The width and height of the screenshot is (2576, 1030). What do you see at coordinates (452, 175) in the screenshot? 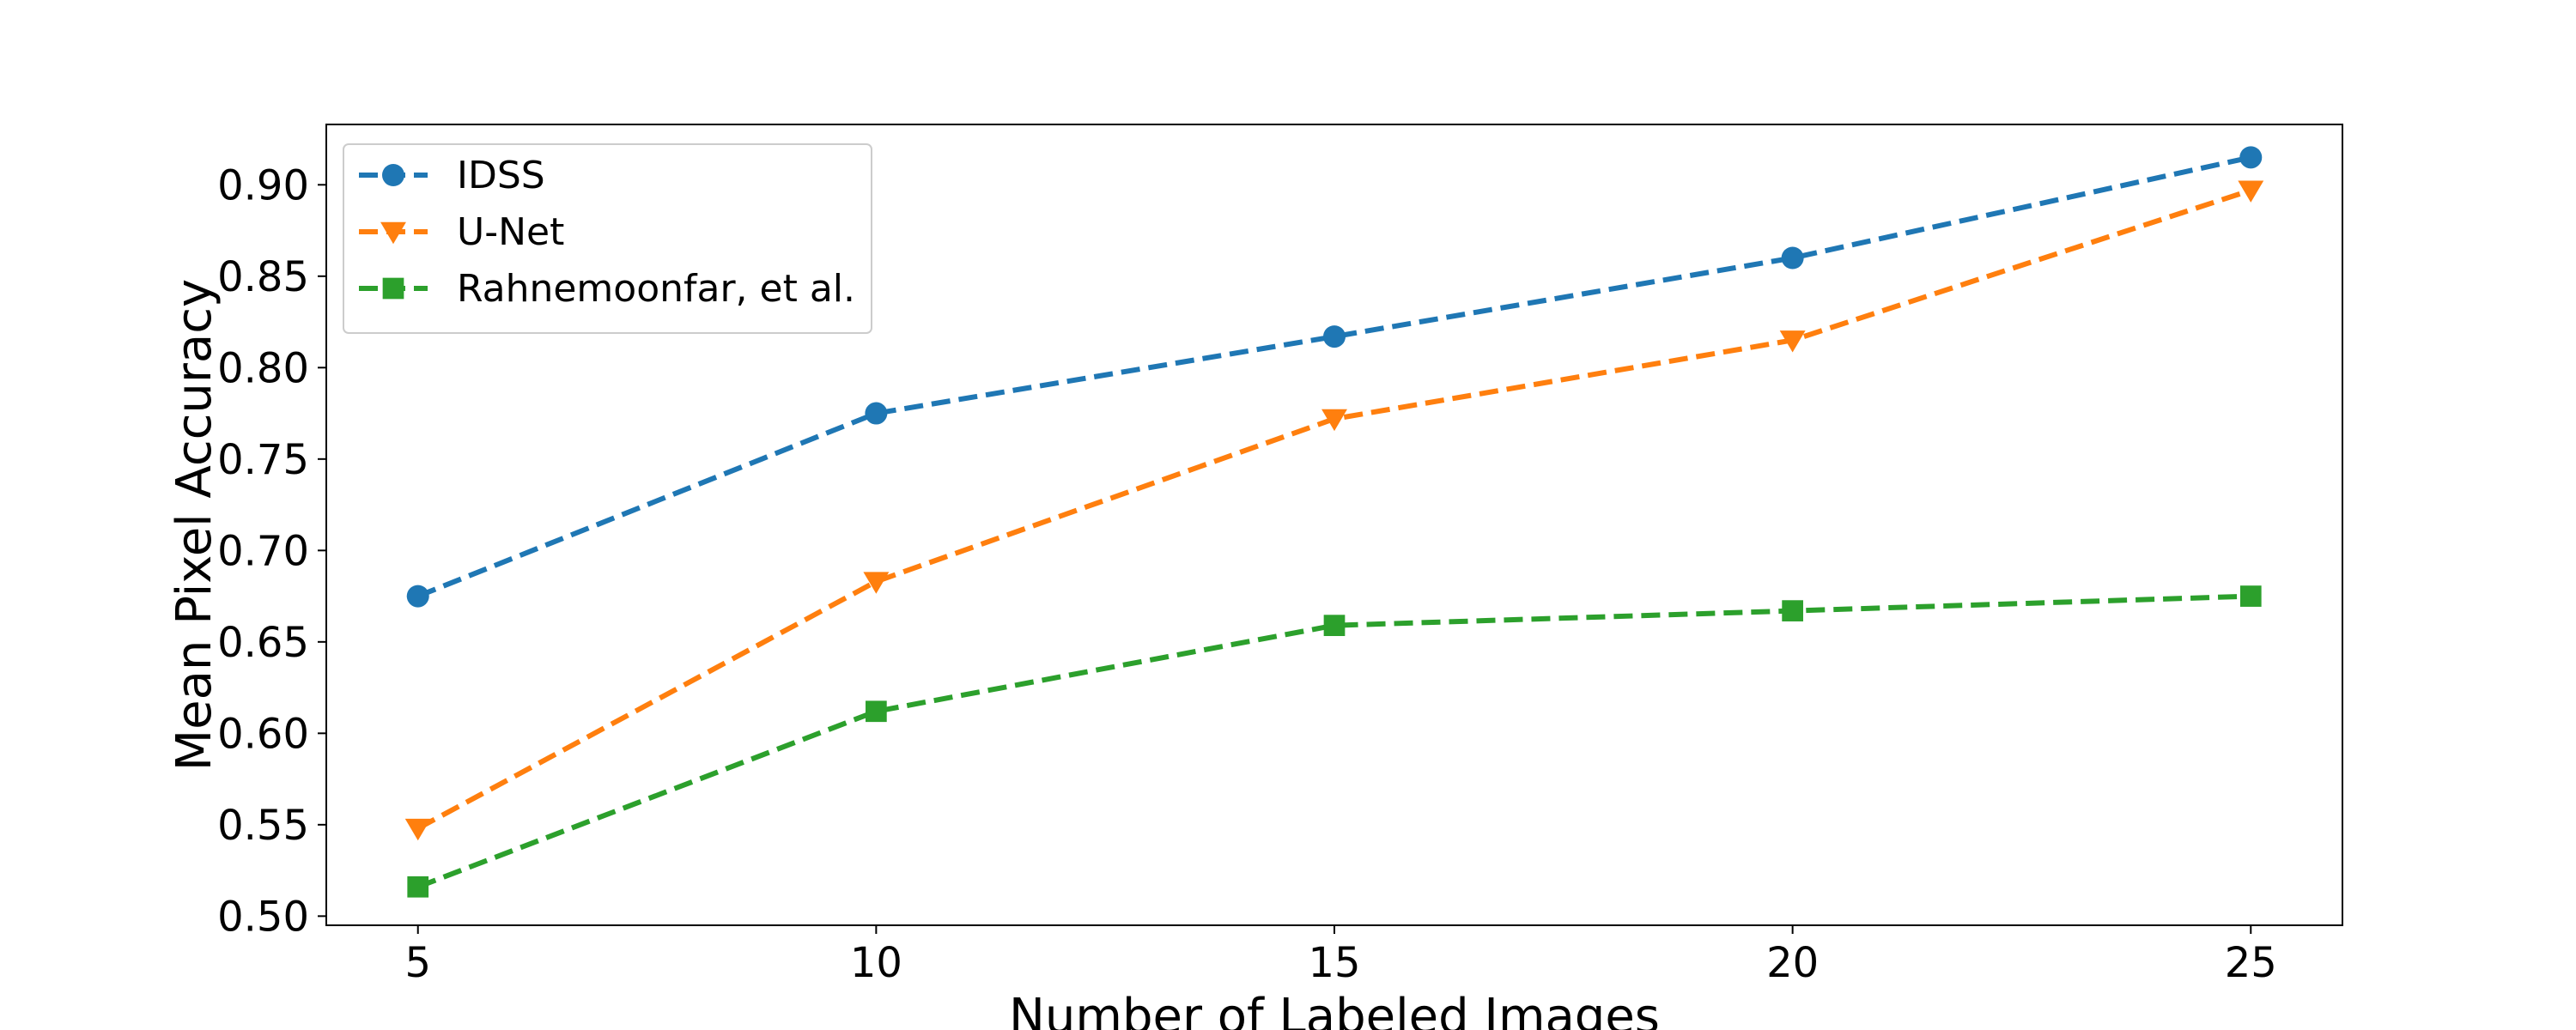
I see `legend-entry: IDSS` at bounding box center [452, 175].